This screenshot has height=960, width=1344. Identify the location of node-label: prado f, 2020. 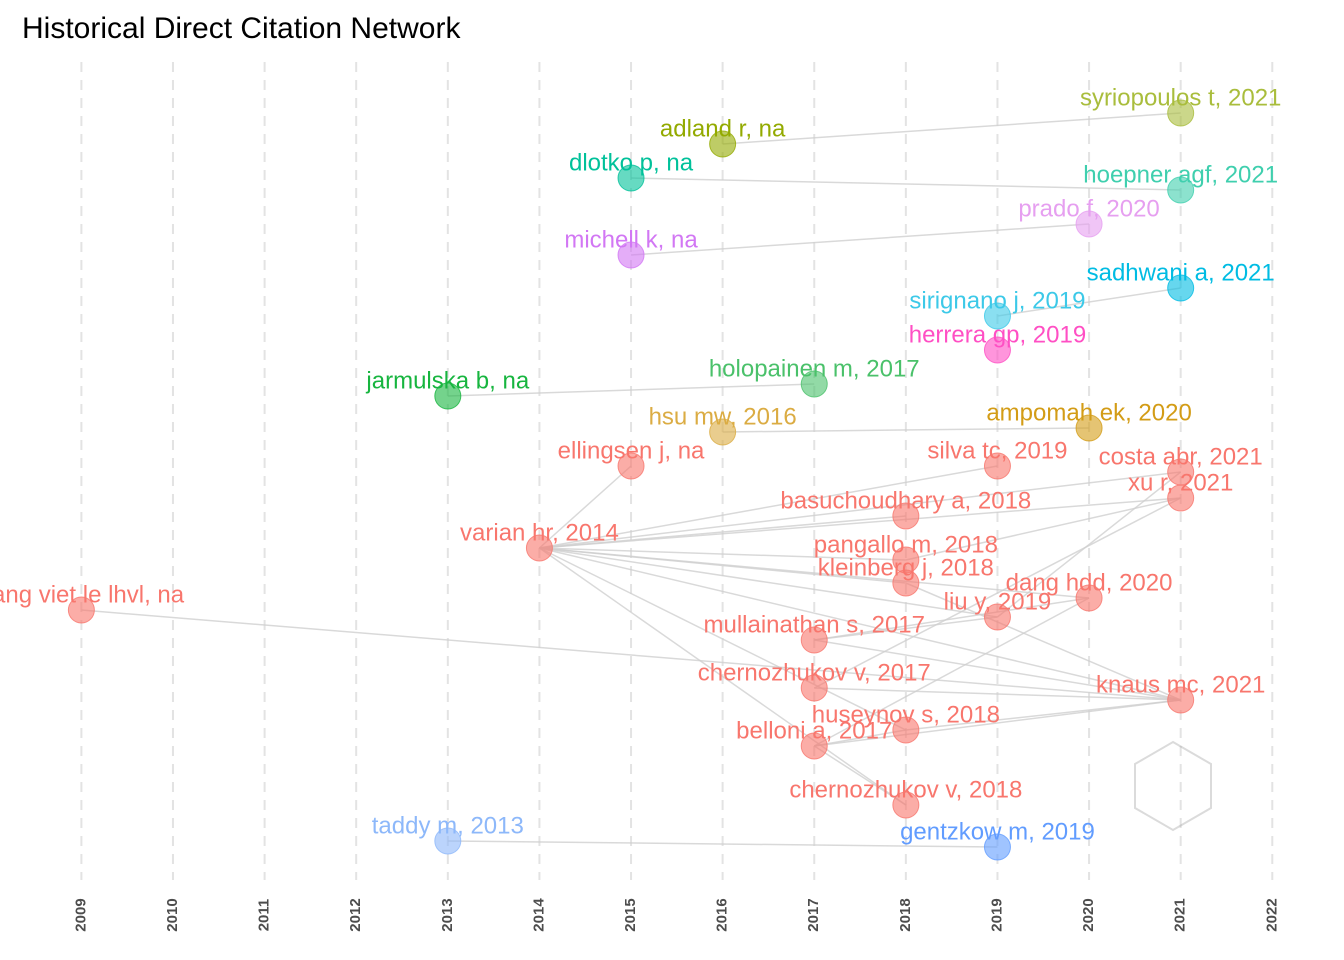
(1088, 208).